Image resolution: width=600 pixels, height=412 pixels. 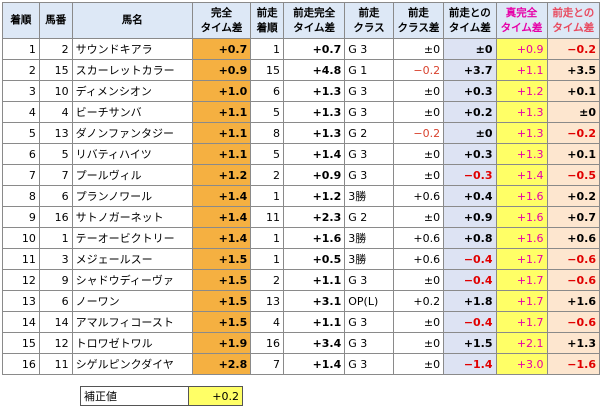 I want to click on num-cell: 14, so click(x=55, y=322).